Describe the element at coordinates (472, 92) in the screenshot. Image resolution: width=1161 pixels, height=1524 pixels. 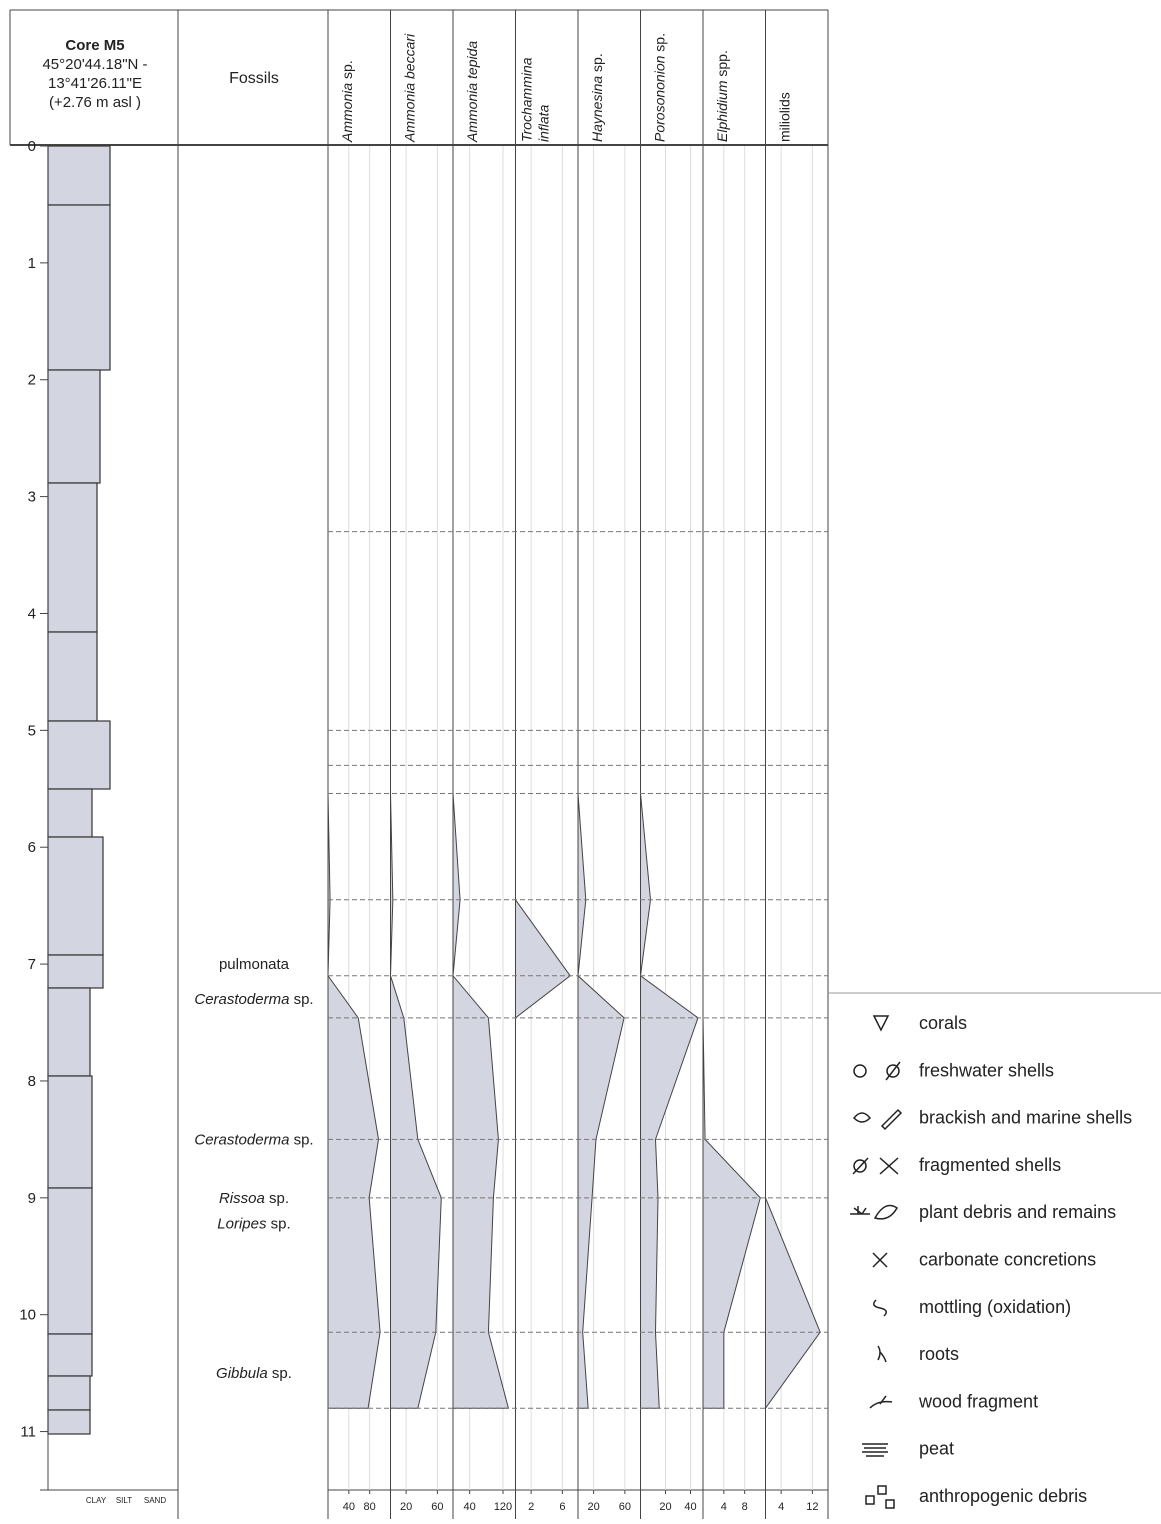
I see `species-name: Ammonia tepida` at that location.